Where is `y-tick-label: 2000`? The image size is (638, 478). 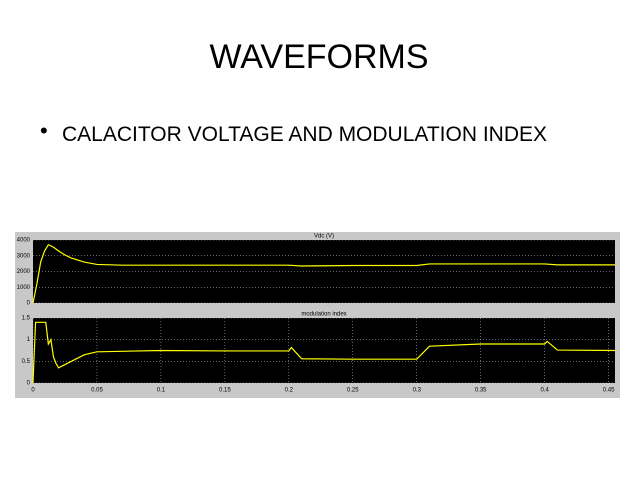
y-tick-label: 2000 is located at coordinates (24, 272).